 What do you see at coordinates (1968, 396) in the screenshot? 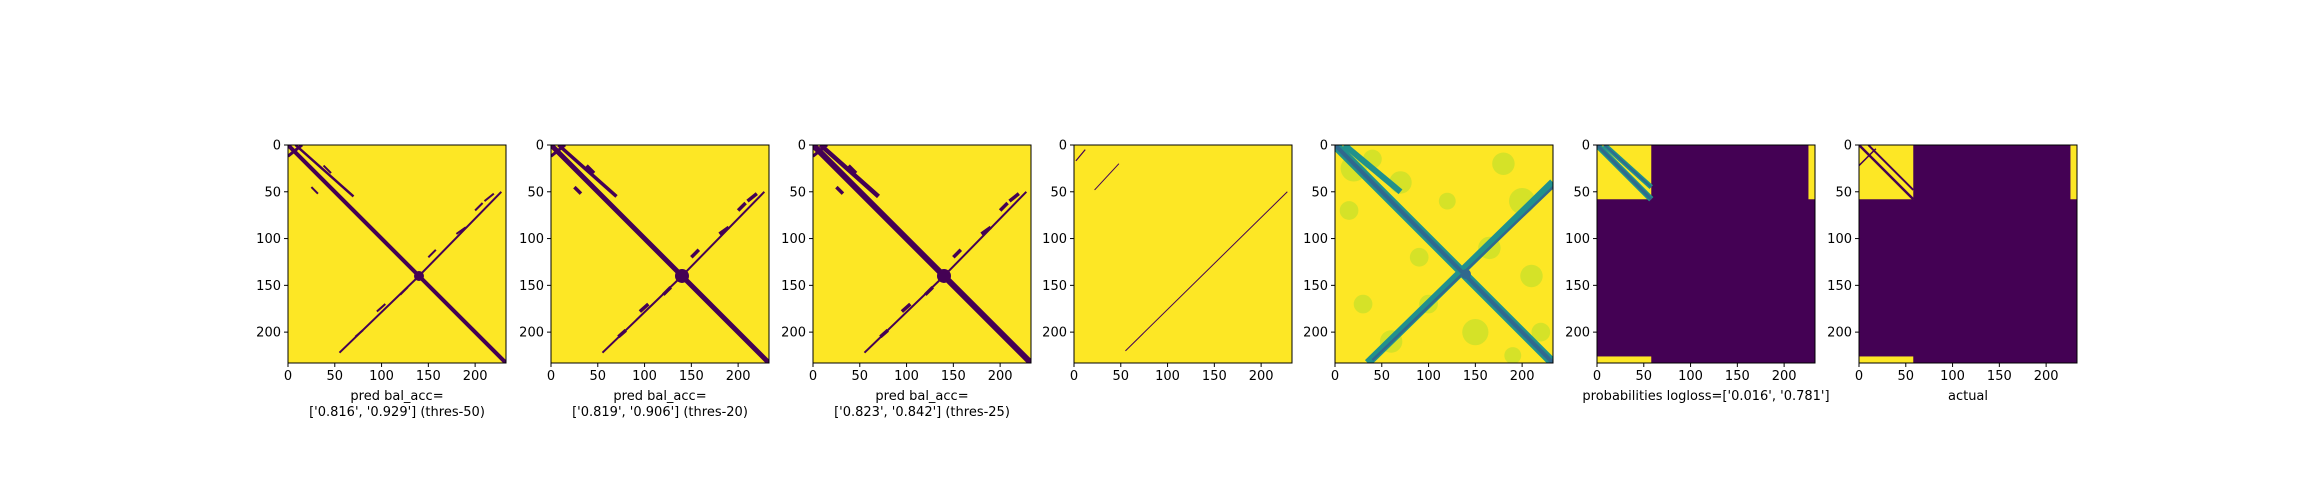
I see `panel-caption: actual` at bounding box center [1968, 396].